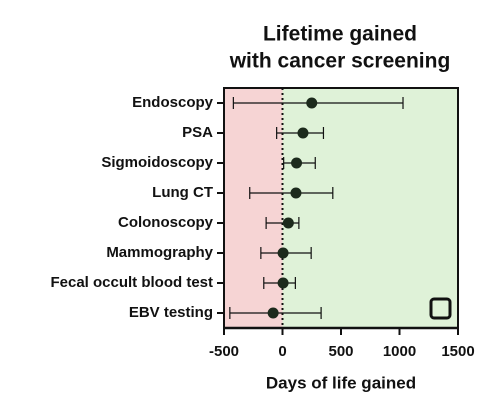 The width and height of the screenshot is (500, 408). Describe the element at coordinates (197, 132) in the screenshot. I see `y-tick-label: PSA` at that location.